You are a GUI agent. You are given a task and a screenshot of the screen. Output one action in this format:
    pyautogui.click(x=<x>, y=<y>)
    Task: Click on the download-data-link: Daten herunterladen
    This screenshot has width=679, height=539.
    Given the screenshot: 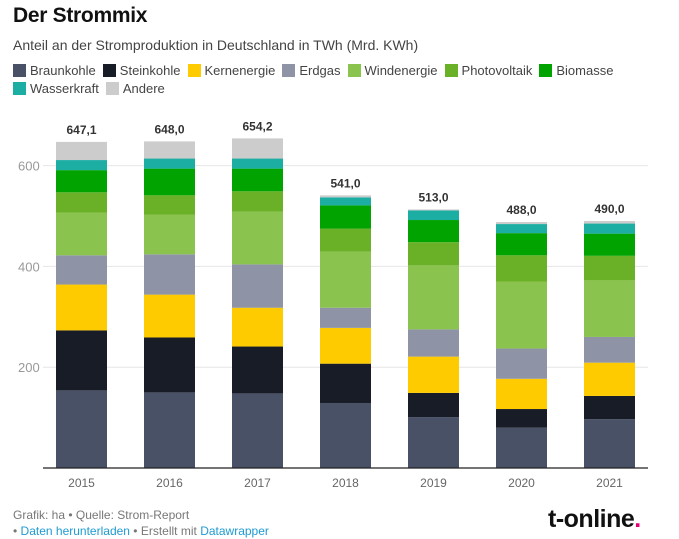 What is the action you would take?
    pyautogui.click(x=75, y=531)
    